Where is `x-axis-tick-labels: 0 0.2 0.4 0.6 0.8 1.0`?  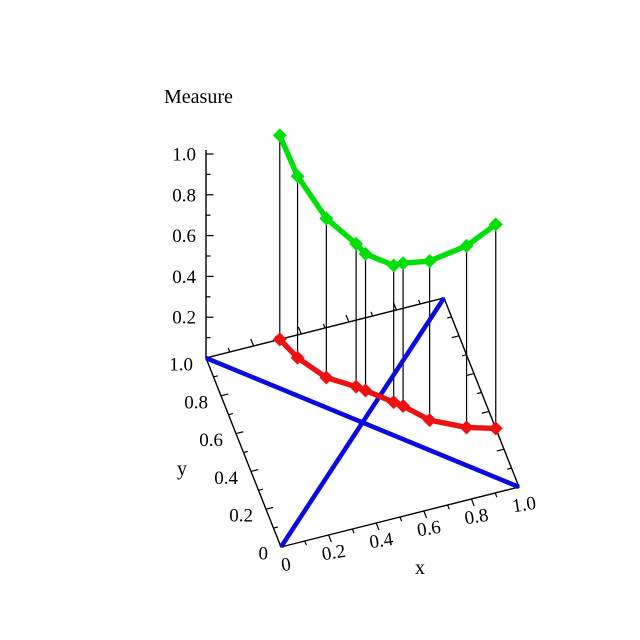
x-axis-tick-labels: 0 0.2 0.4 0.6 0.8 1.0 is located at coordinates (409, 534).